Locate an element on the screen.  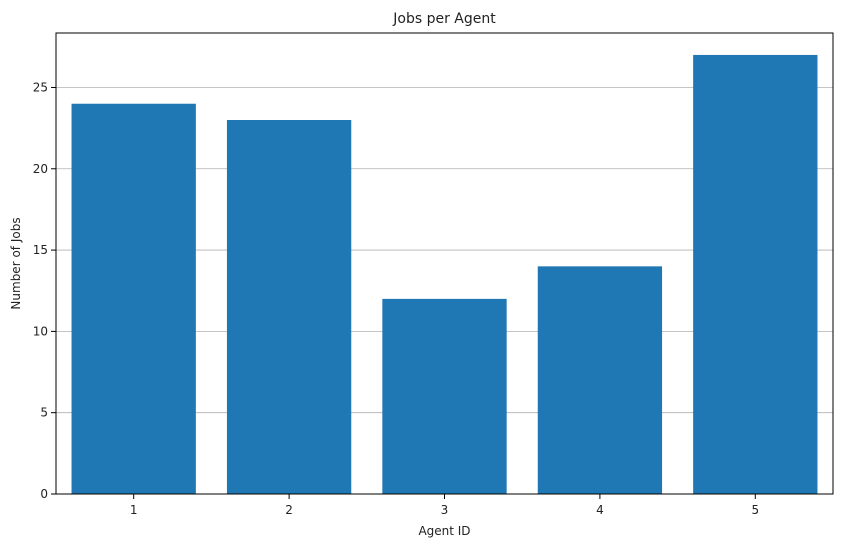
x-tick-label: 3 is located at coordinates (445, 510).